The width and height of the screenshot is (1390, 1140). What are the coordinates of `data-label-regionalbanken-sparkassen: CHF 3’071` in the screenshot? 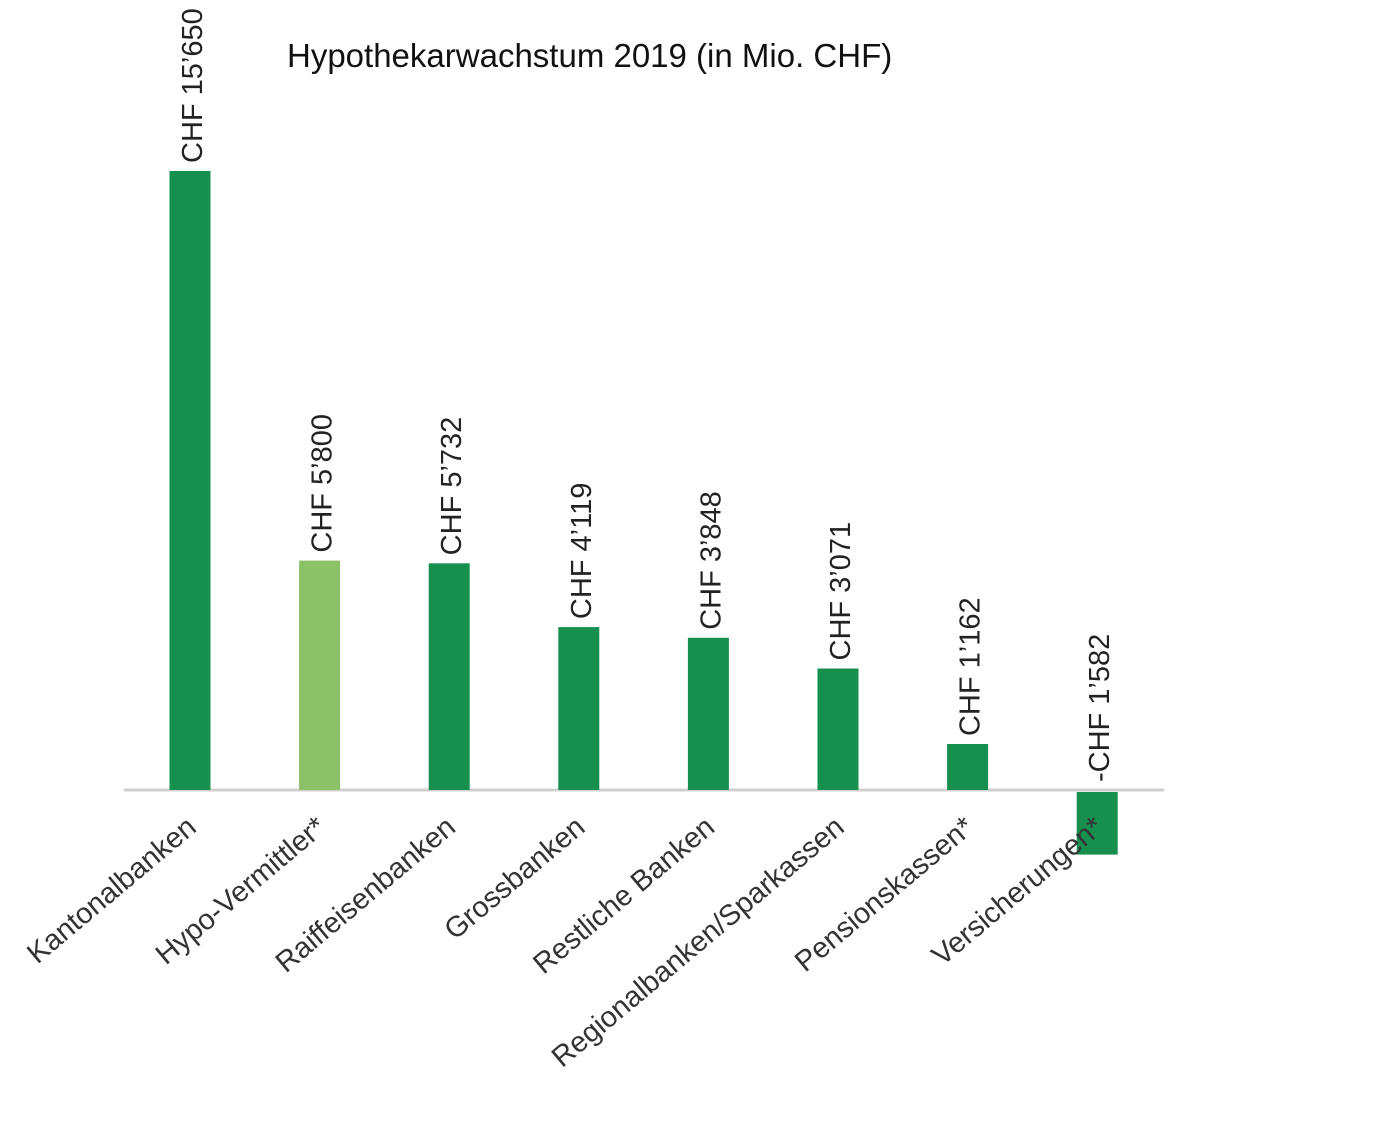 It's located at (841, 591).